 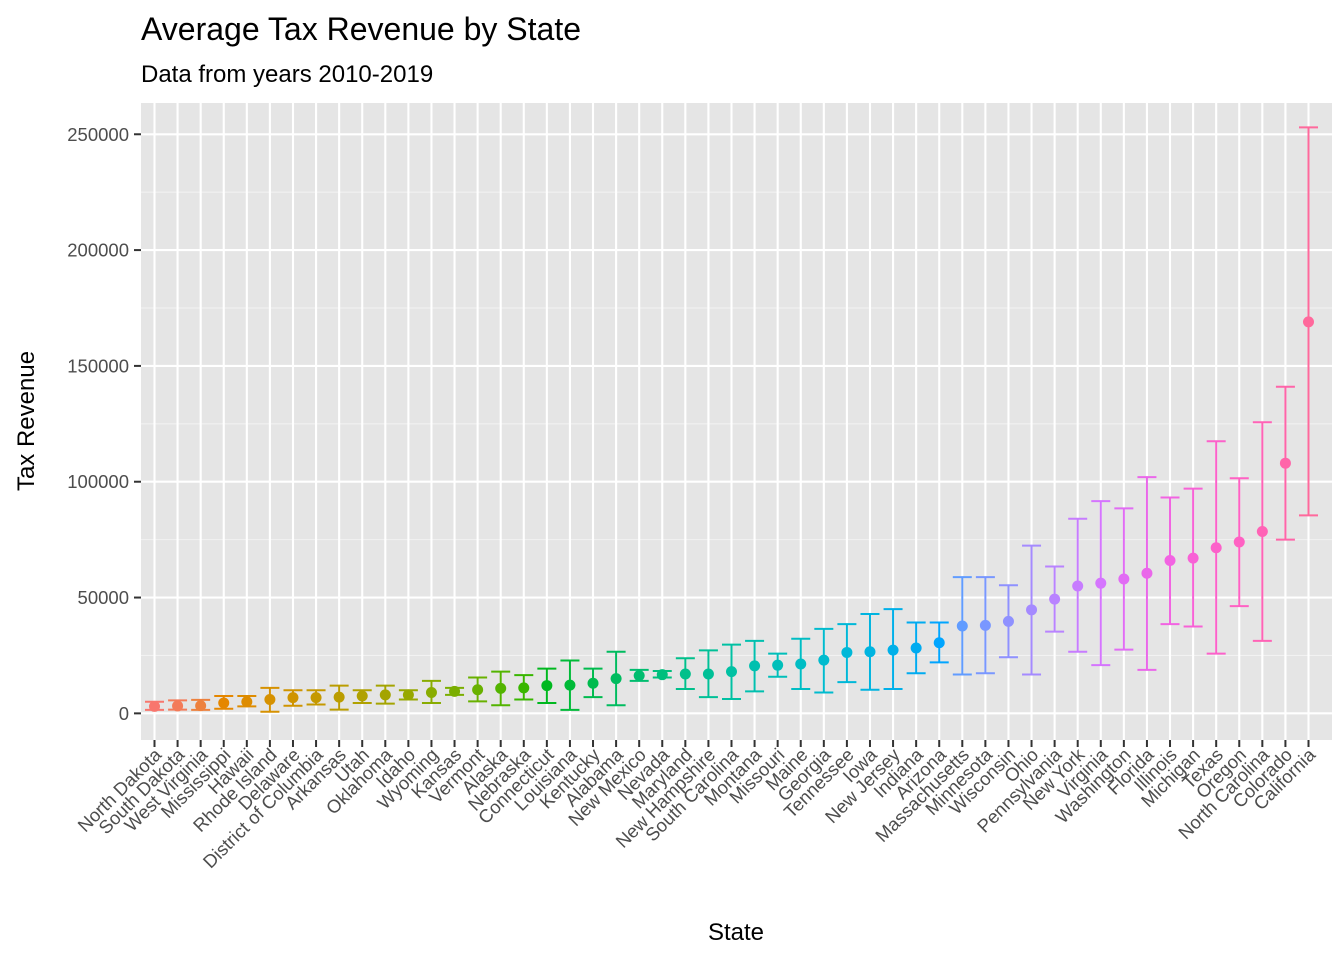 What do you see at coordinates (361, 29) in the screenshot?
I see `chart-title: Average Tax Revenue by State` at bounding box center [361, 29].